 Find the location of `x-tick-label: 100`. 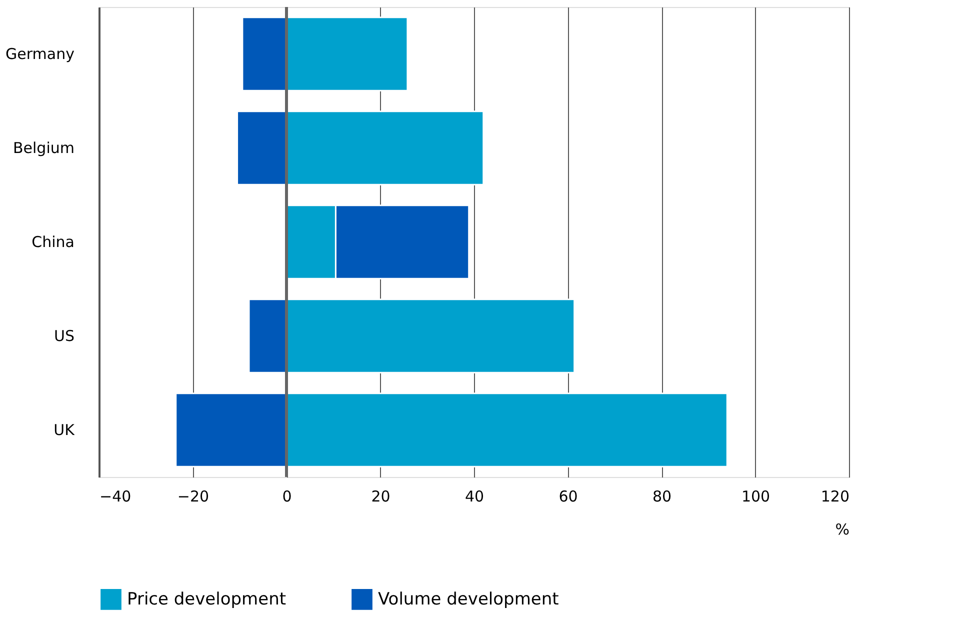

x-tick-label: 100 is located at coordinates (755, 497).